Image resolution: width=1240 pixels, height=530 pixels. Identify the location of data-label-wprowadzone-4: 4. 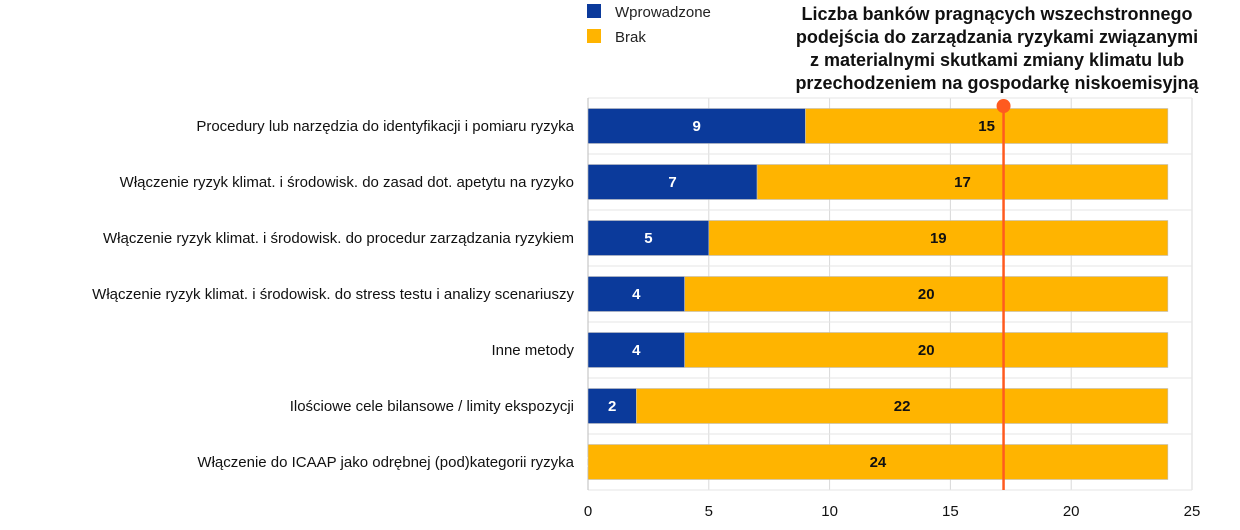
(636, 350).